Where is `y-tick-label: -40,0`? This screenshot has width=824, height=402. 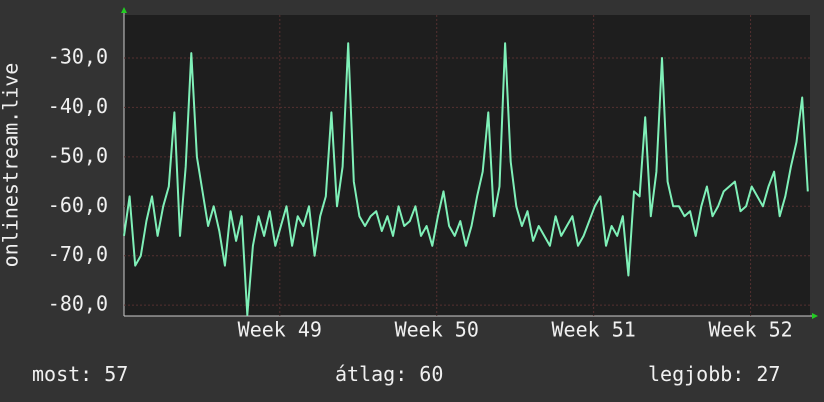 y-tick-label: -40,0 is located at coordinates (78, 106).